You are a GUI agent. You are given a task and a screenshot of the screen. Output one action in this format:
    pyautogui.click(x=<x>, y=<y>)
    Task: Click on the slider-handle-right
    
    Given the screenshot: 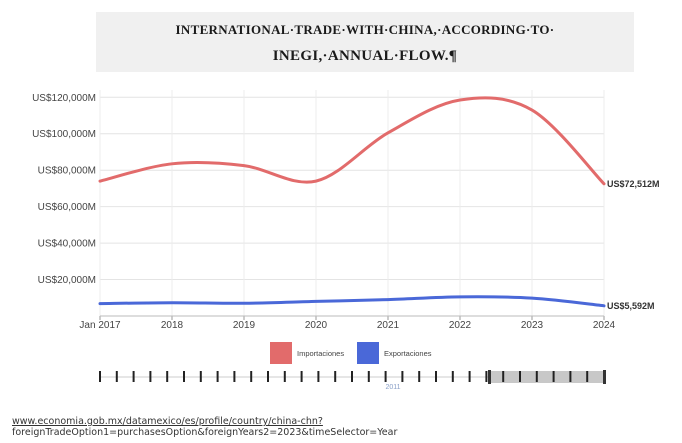 What is the action you would take?
    pyautogui.click(x=604, y=377)
    